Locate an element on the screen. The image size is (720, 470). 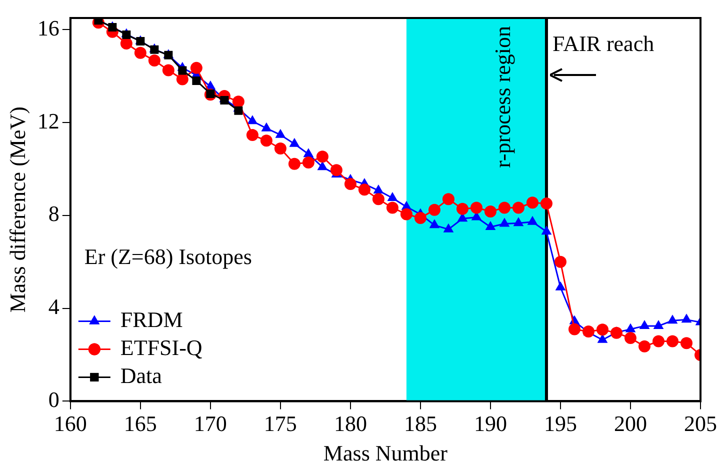
band-label: r-process region is located at coordinates (503, 97).